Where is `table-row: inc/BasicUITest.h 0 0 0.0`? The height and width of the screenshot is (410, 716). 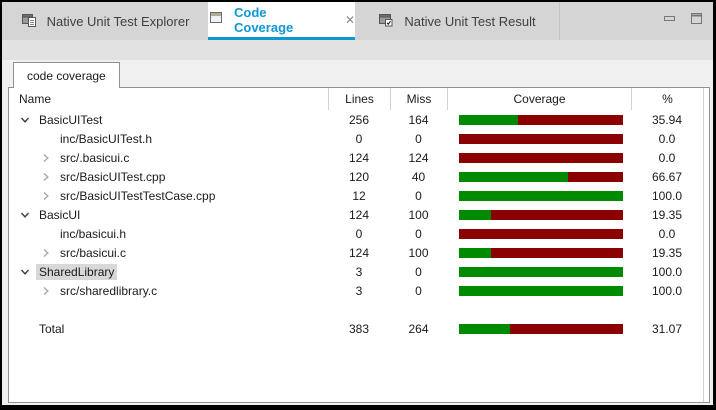 table-row: inc/BasicUITest.h 0 0 0.0 is located at coordinates (359, 138).